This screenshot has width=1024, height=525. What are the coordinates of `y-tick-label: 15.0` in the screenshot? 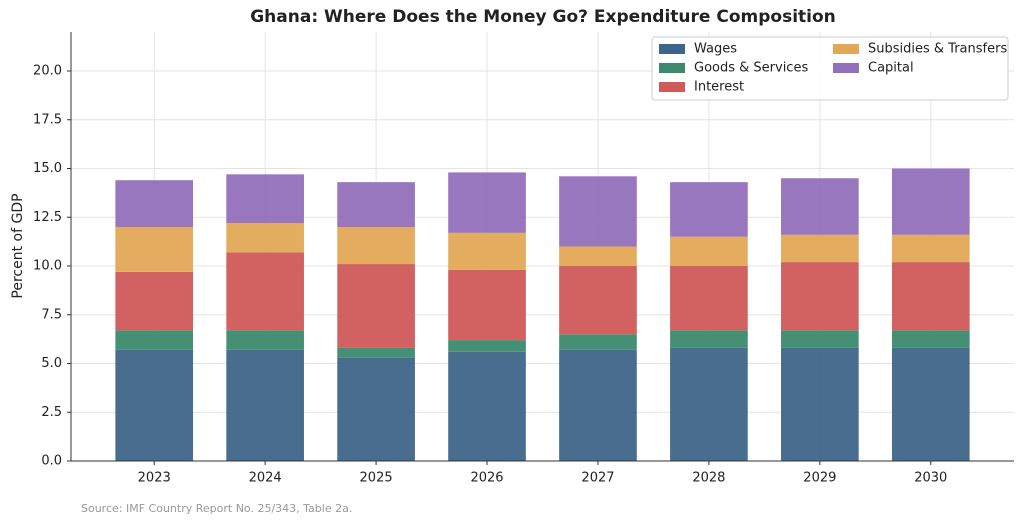 It's located at (47, 168).